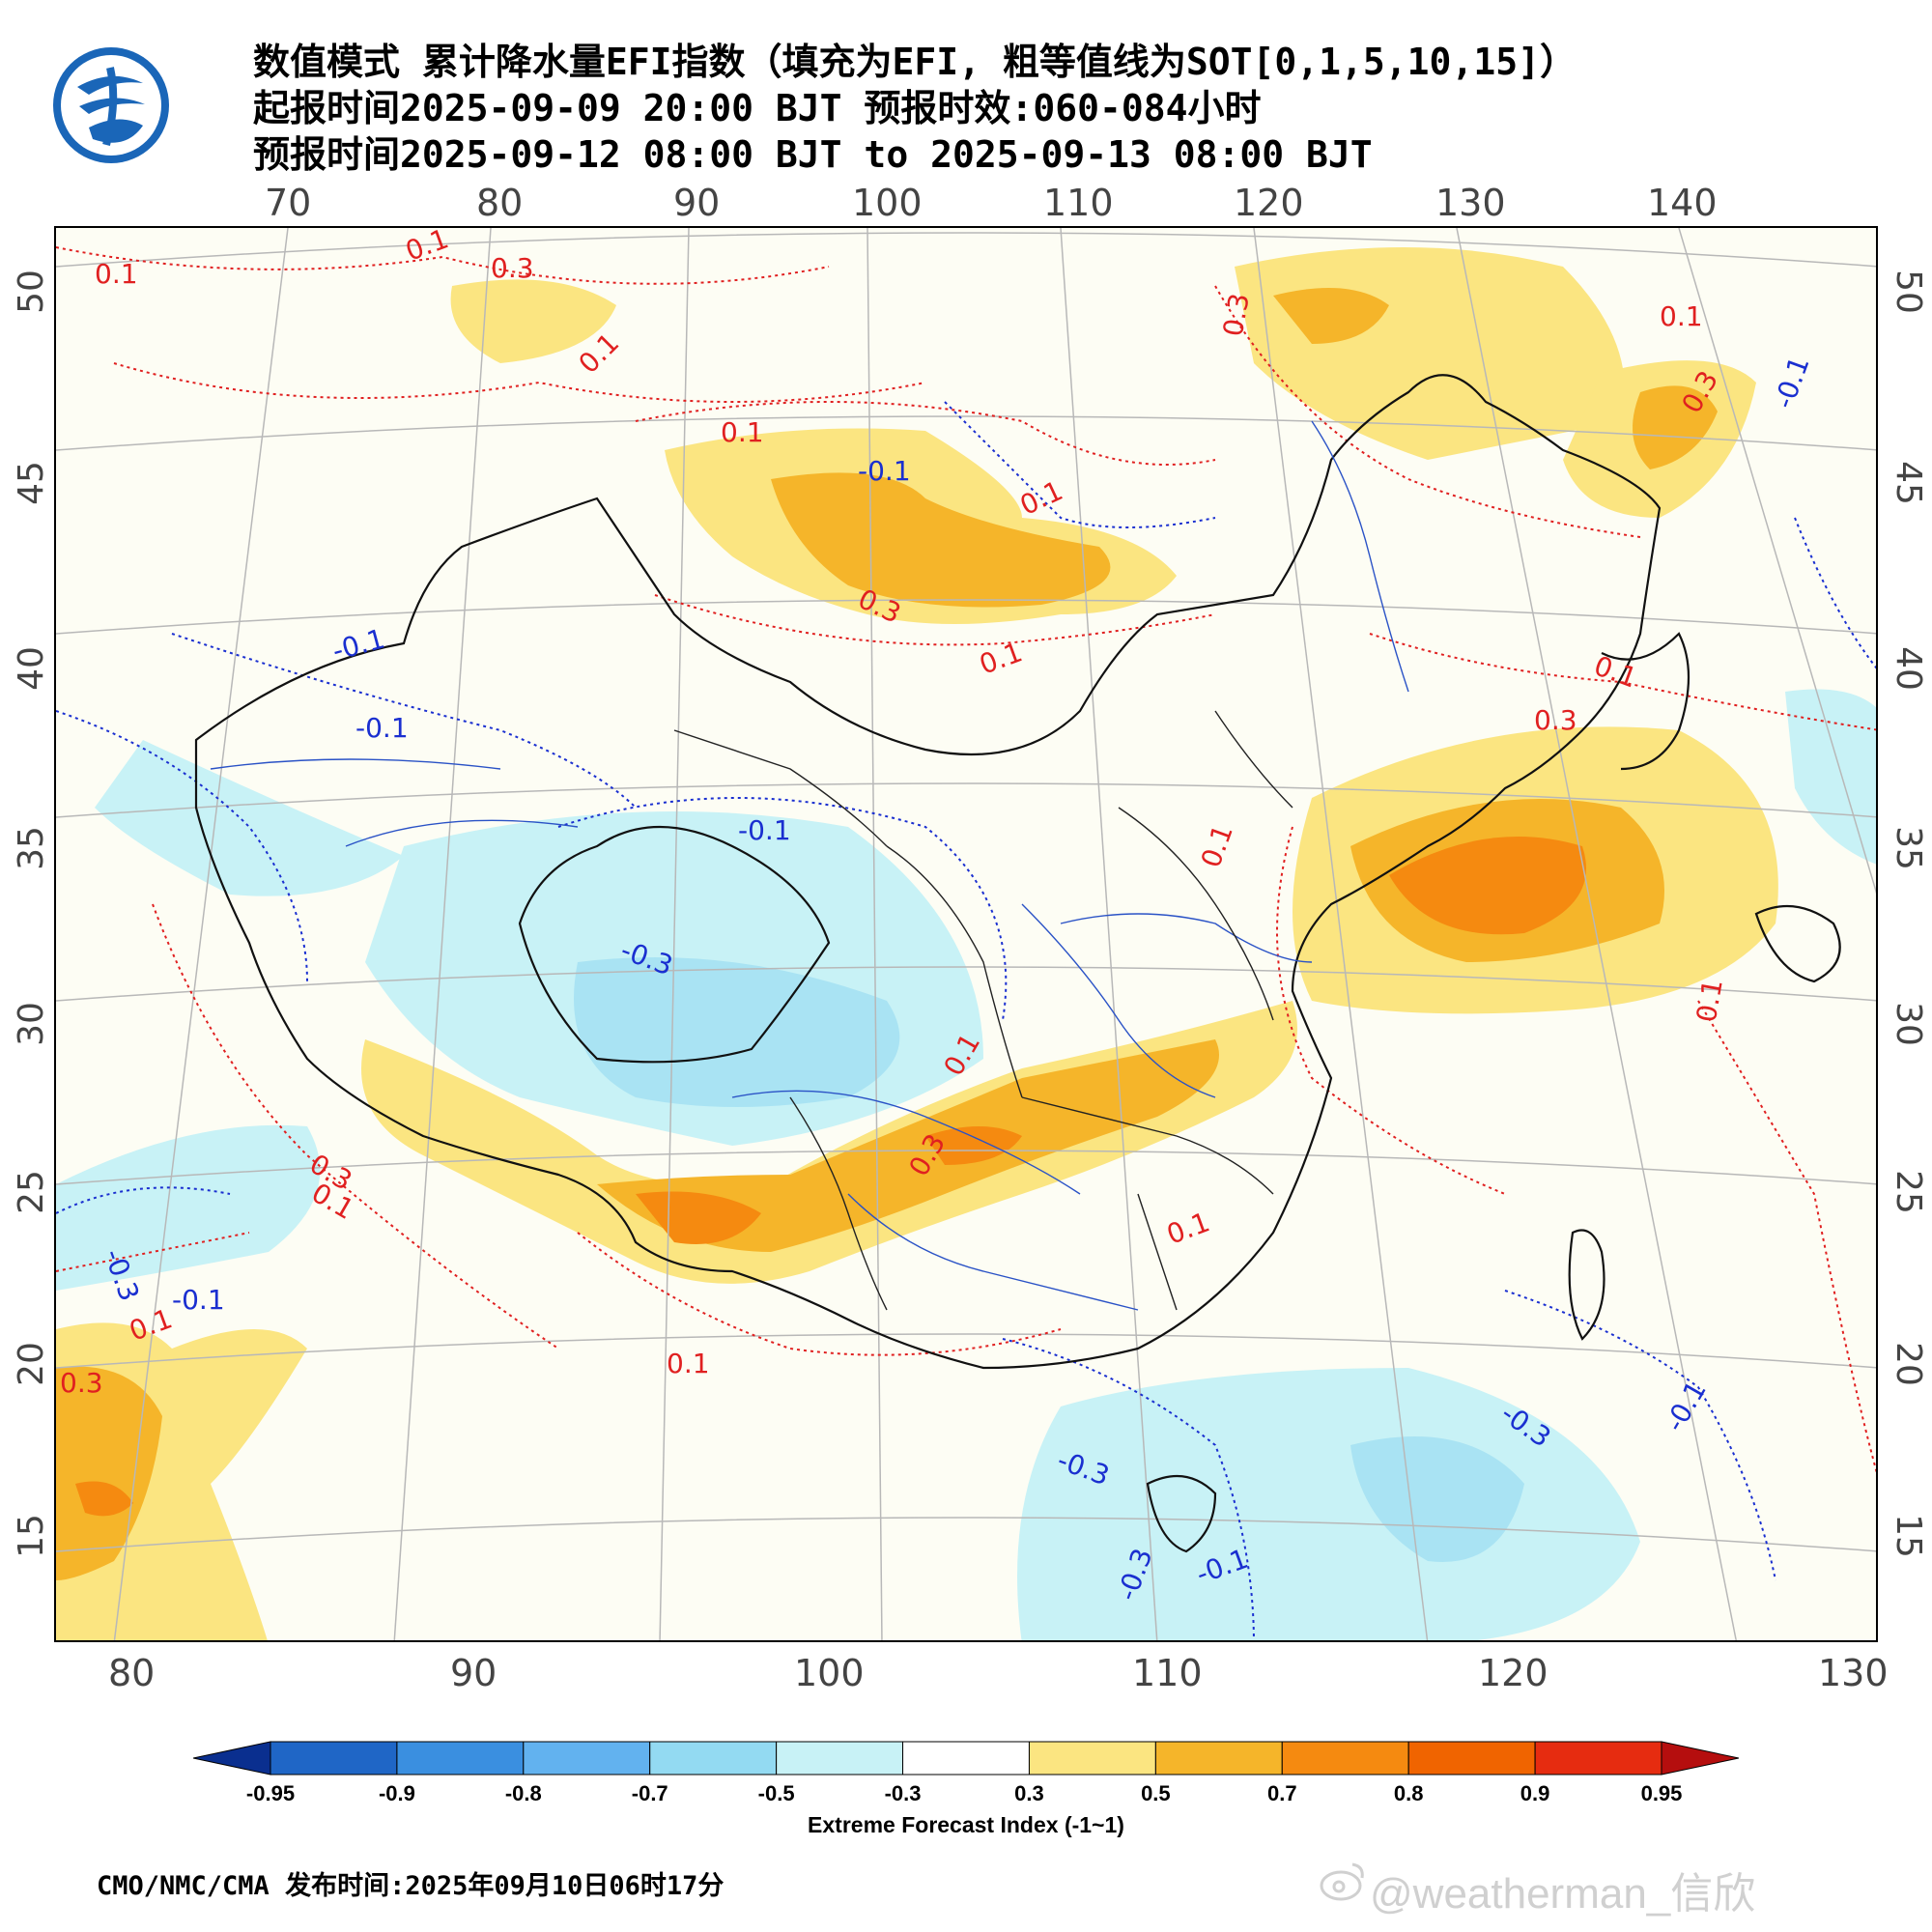 Image resolution: width=1932 pixels, height=1932 pixels. Describe the element at coordinates (396, 1793) in the screenshot. I see `colorbar-tick-label: -0.9` at that location.